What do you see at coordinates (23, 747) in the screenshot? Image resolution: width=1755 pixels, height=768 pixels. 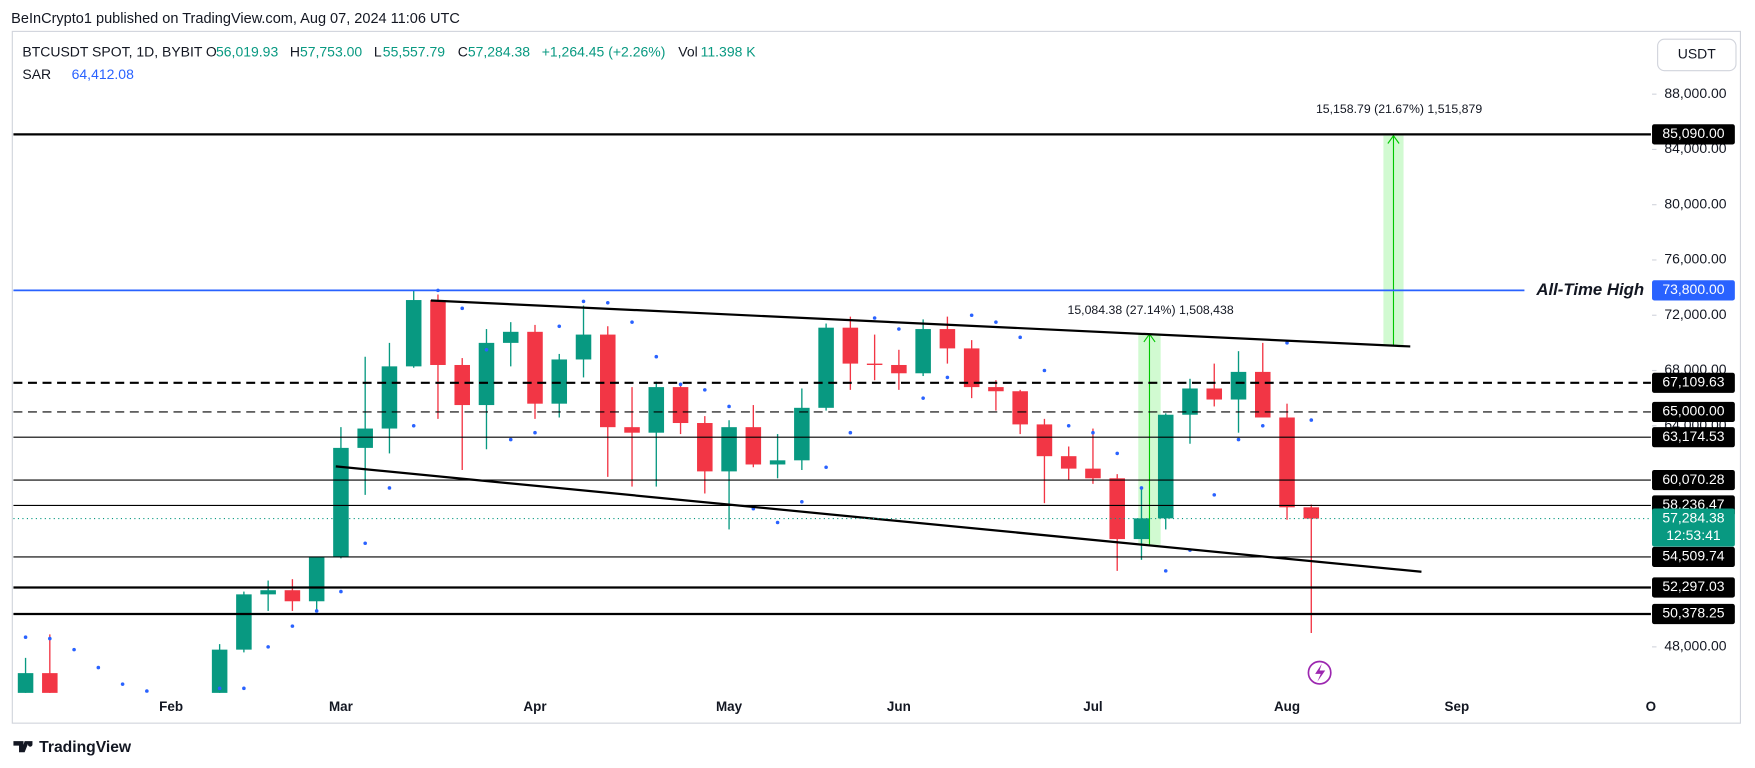 I see `logo-mark` at bounding box center [23, 747].